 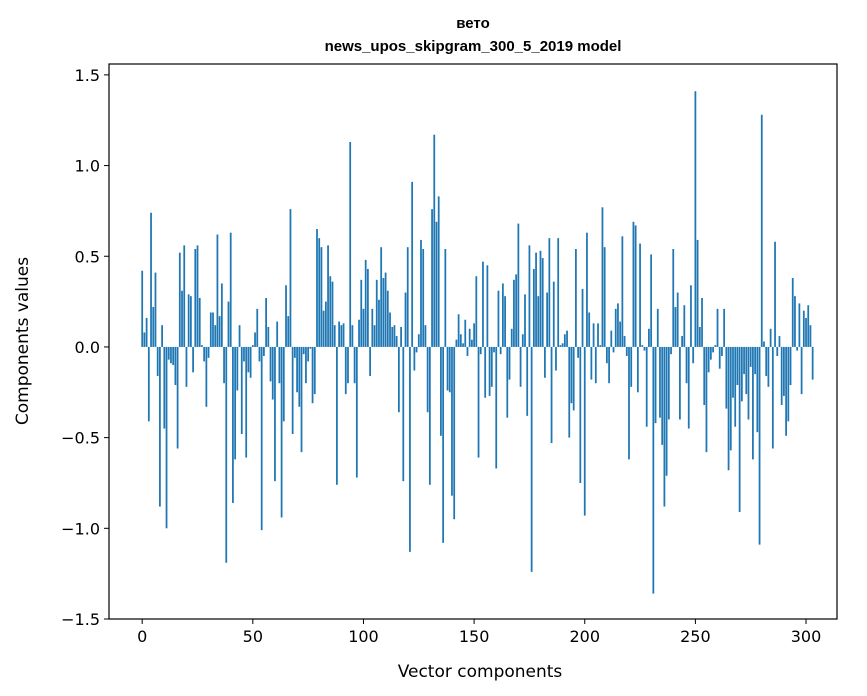 I want to click on x-axis-label: Vector components, so click(x=480, y=672).